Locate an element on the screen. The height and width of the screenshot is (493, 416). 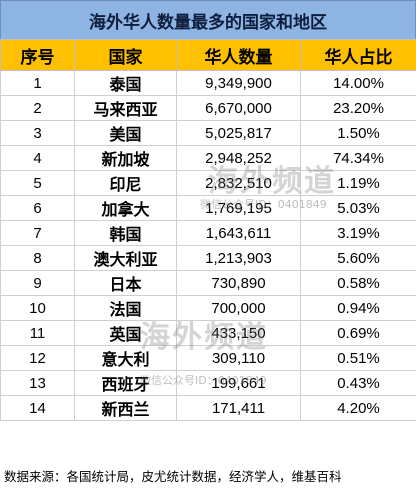
rank-cell: 8 is located at coordinates (37, 258).